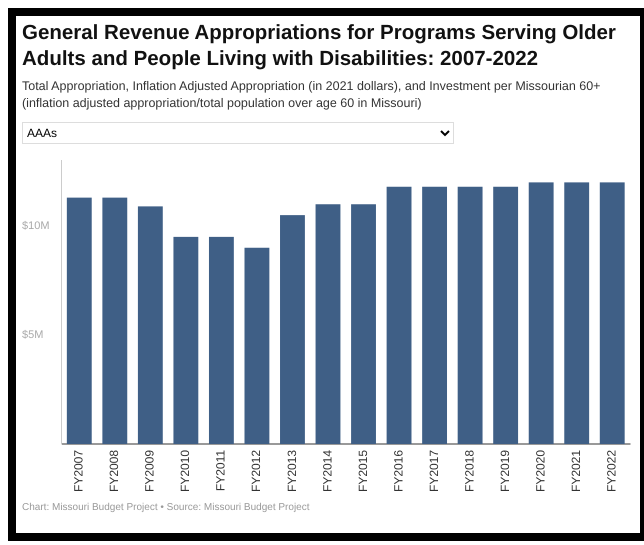  I want to click on x-tick-label: FY2014, so click(327, 471).